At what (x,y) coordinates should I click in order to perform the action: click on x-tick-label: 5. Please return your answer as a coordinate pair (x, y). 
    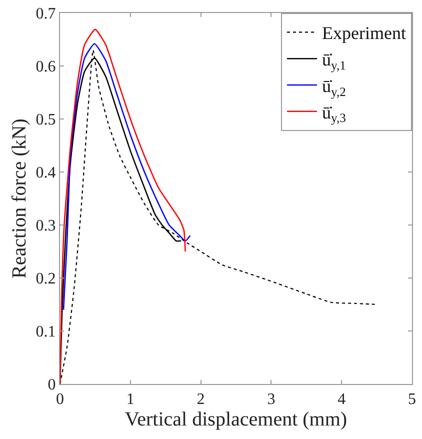
    Looking at the image, I should click on (412, 399).